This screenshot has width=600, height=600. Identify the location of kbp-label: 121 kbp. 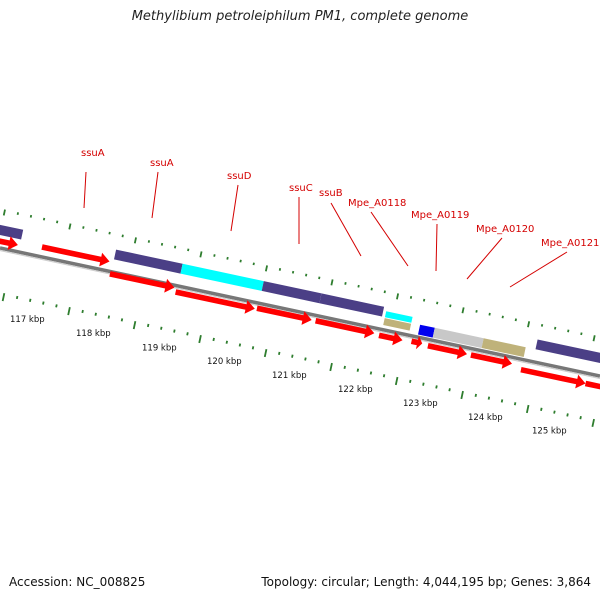
(289, 376).